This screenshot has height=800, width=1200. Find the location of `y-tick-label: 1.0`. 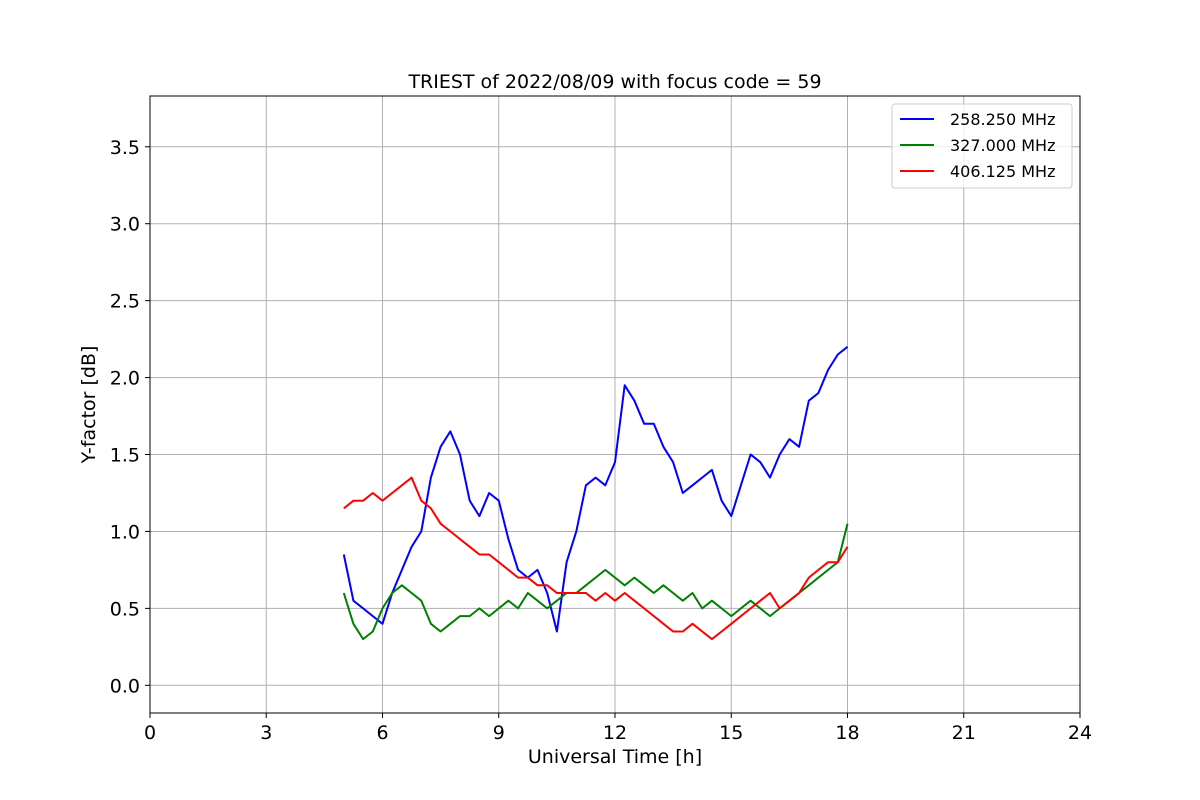

y-tick-label: 1.0 is located at coordinates (125, 532).